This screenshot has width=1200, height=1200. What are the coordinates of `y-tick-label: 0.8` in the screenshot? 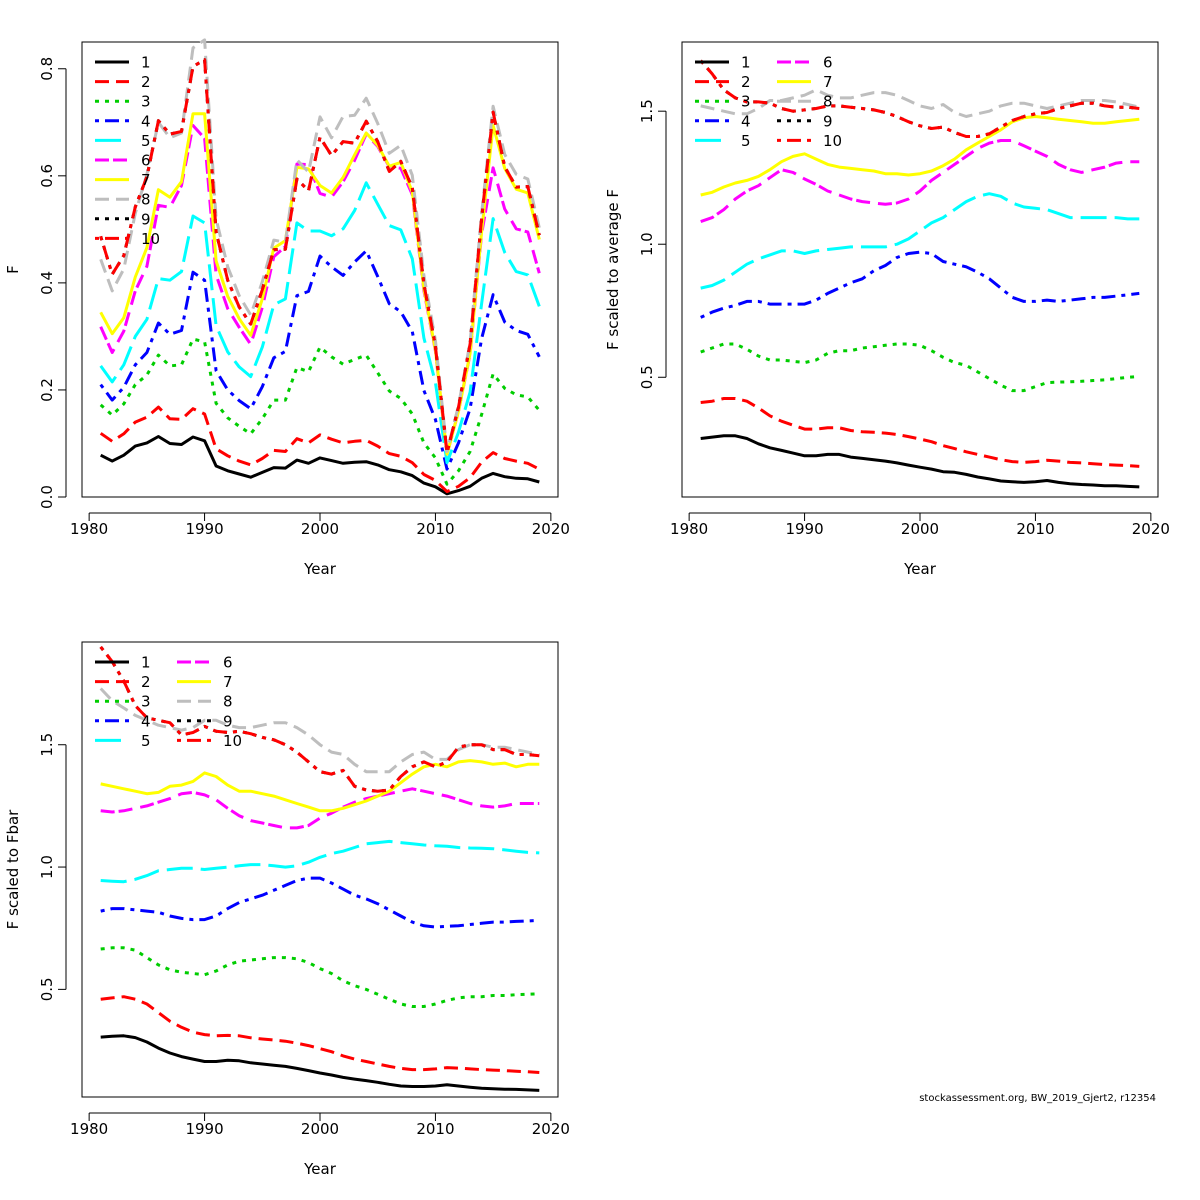 It's located at (47, 69).